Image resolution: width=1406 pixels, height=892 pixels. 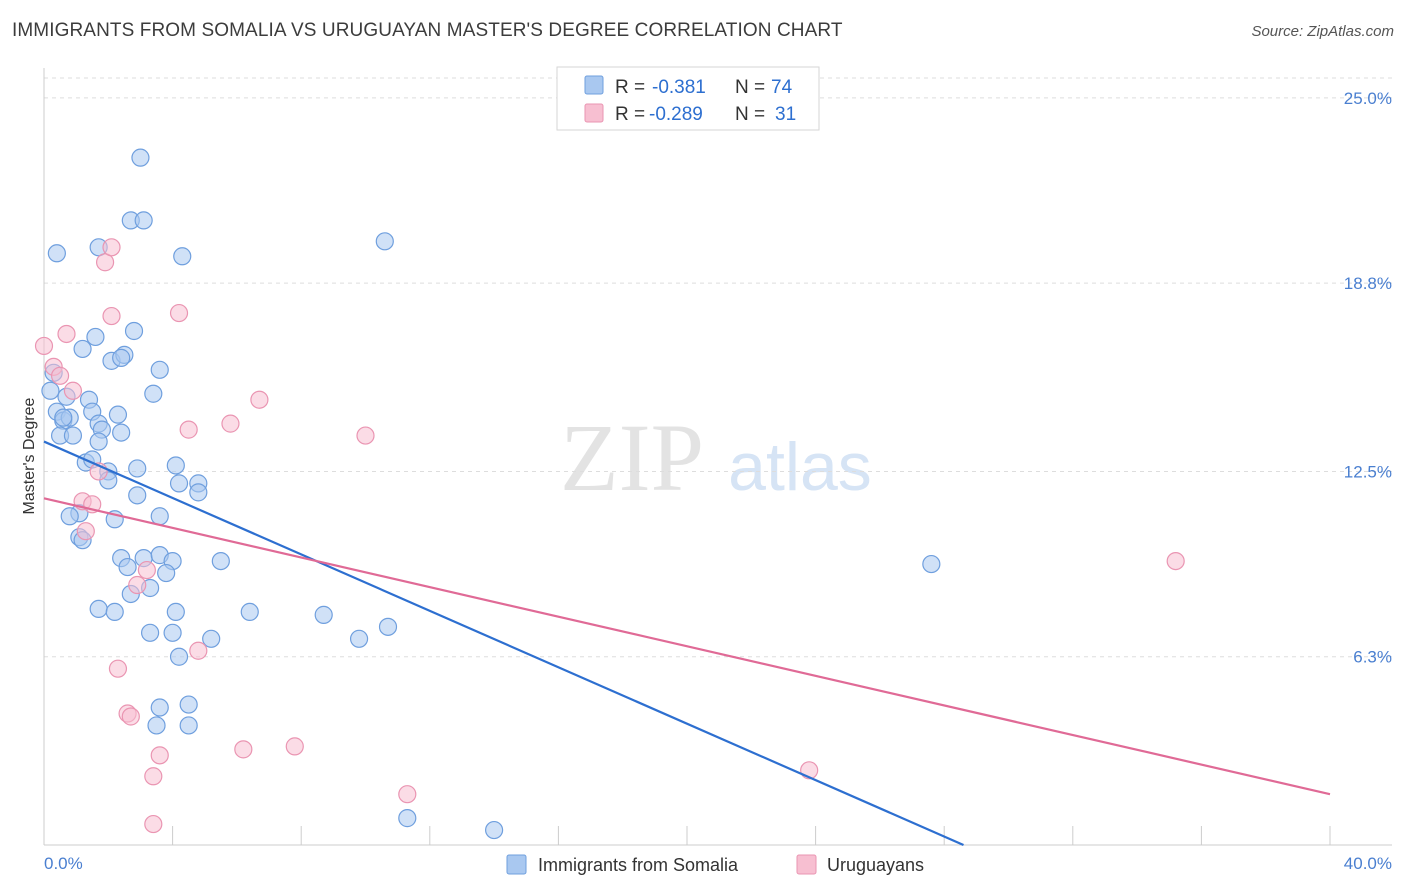 I want to click on somalia-n-label: N =, so click(x=750, y=87).